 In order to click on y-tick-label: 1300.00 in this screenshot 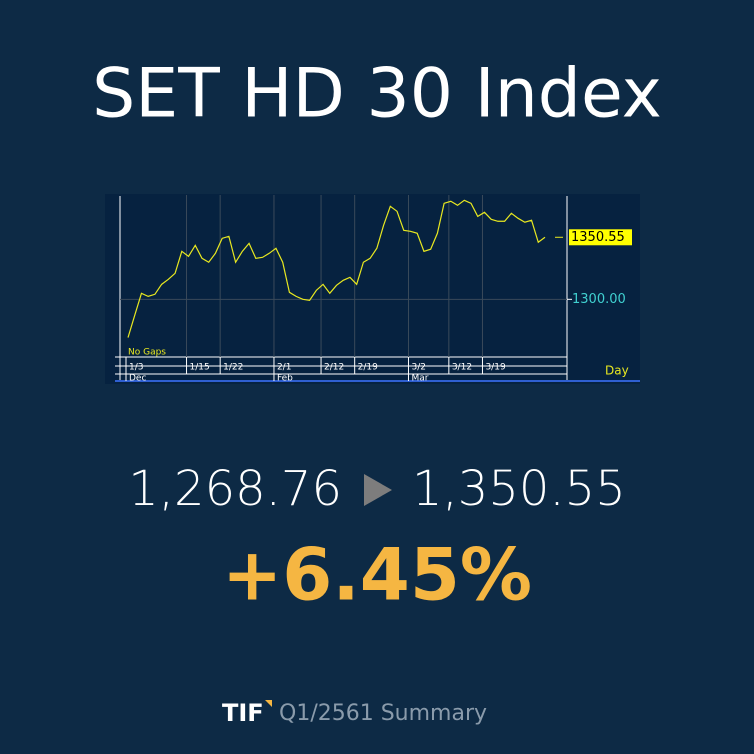, I will do `click(599, 299)`.